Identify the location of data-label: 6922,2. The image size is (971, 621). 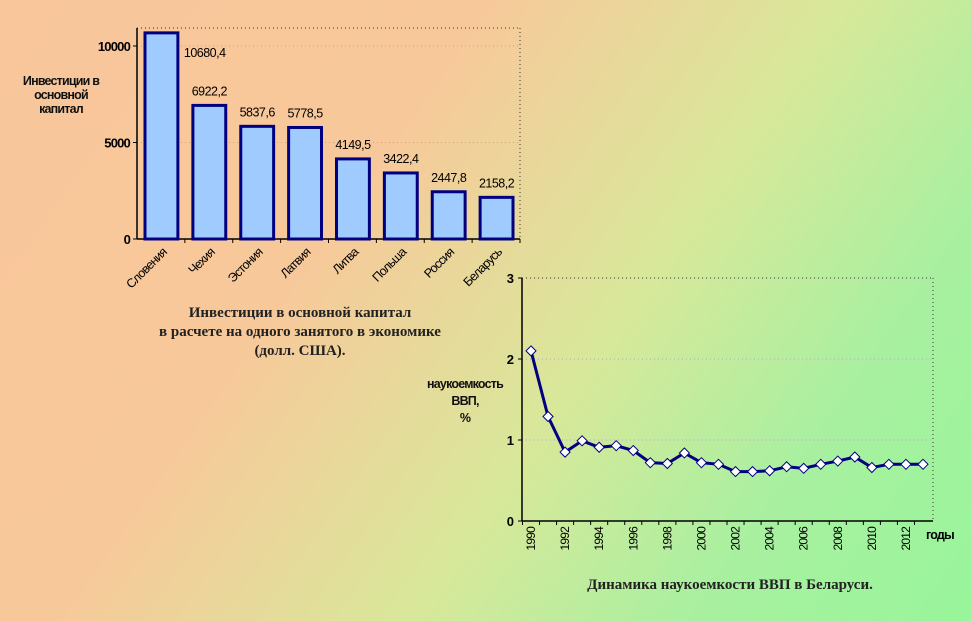
(210, 91).